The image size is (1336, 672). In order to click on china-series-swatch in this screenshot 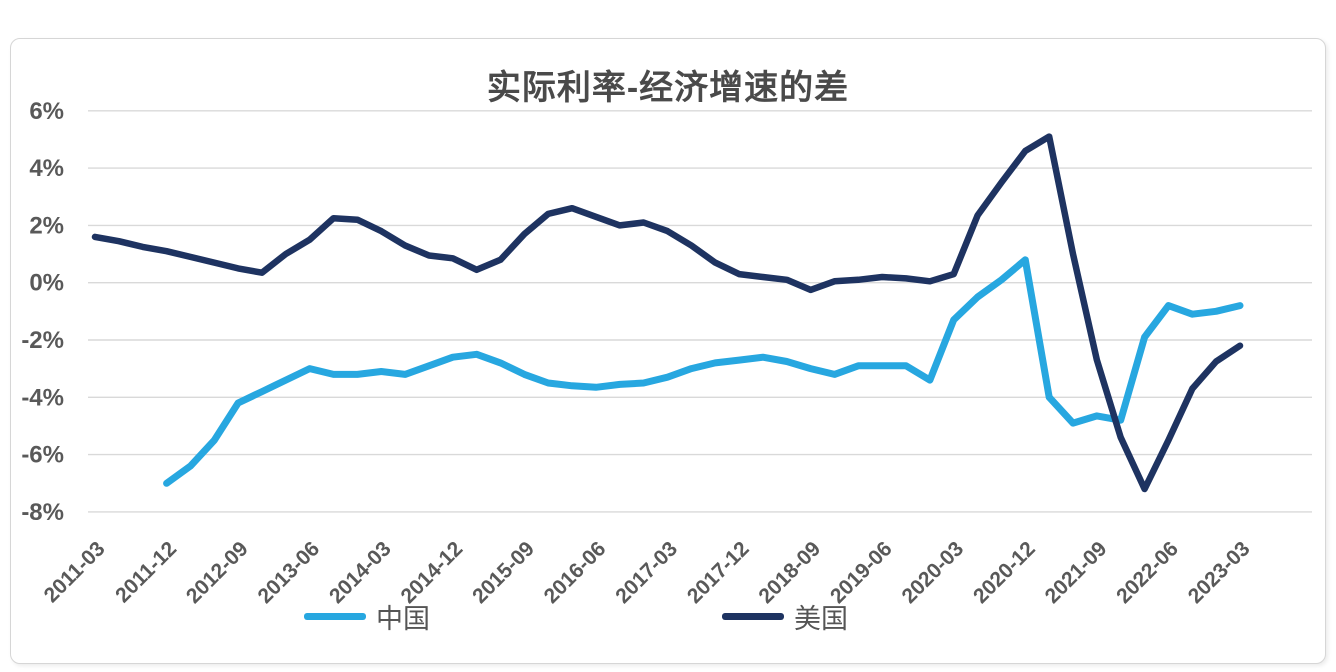, I will do `click(335, 616)`.